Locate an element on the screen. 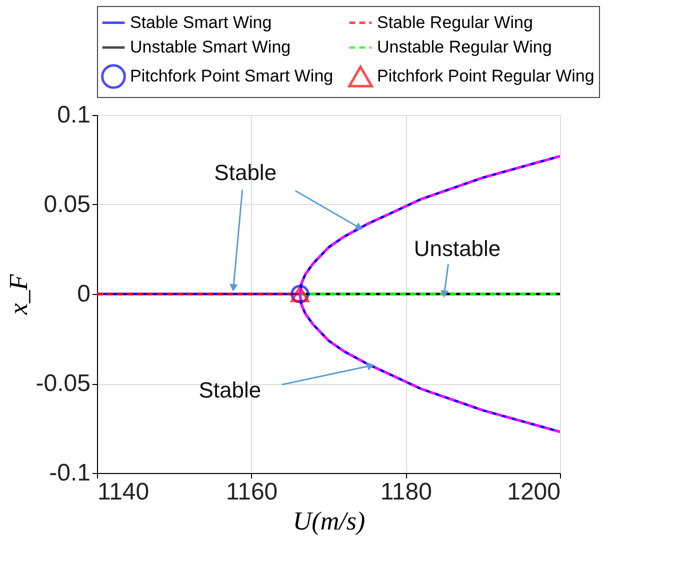 The image size is (676, 581). annotation: Unstable is located at coordinates (457, 248).